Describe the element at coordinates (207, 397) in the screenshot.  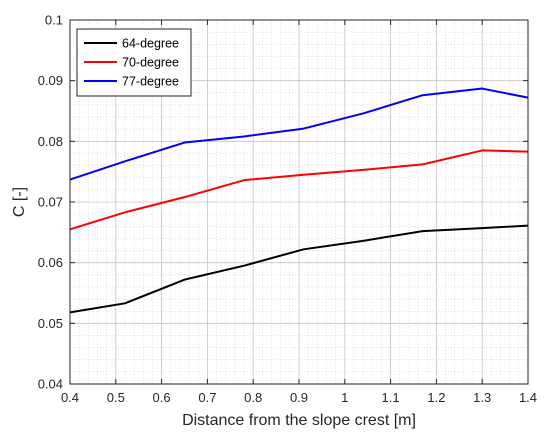
I see `x-tick-label: 0.7` at that location.